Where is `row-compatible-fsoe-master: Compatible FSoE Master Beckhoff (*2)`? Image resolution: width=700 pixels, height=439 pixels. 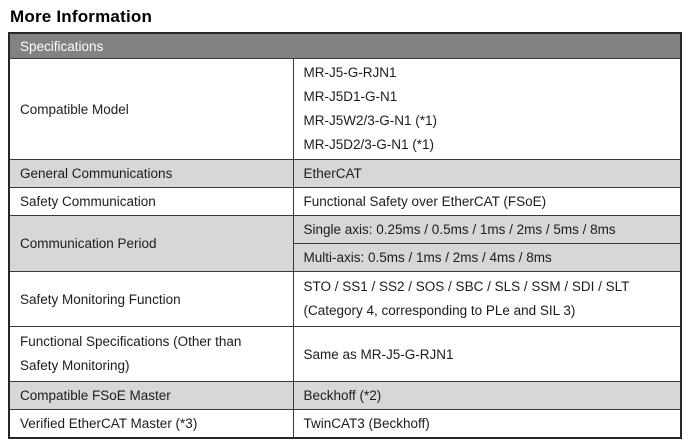
row-compatible-fsoe-master: Compatible FSoE Master Beckhoff (*2) is located at coordinates (345, 395).